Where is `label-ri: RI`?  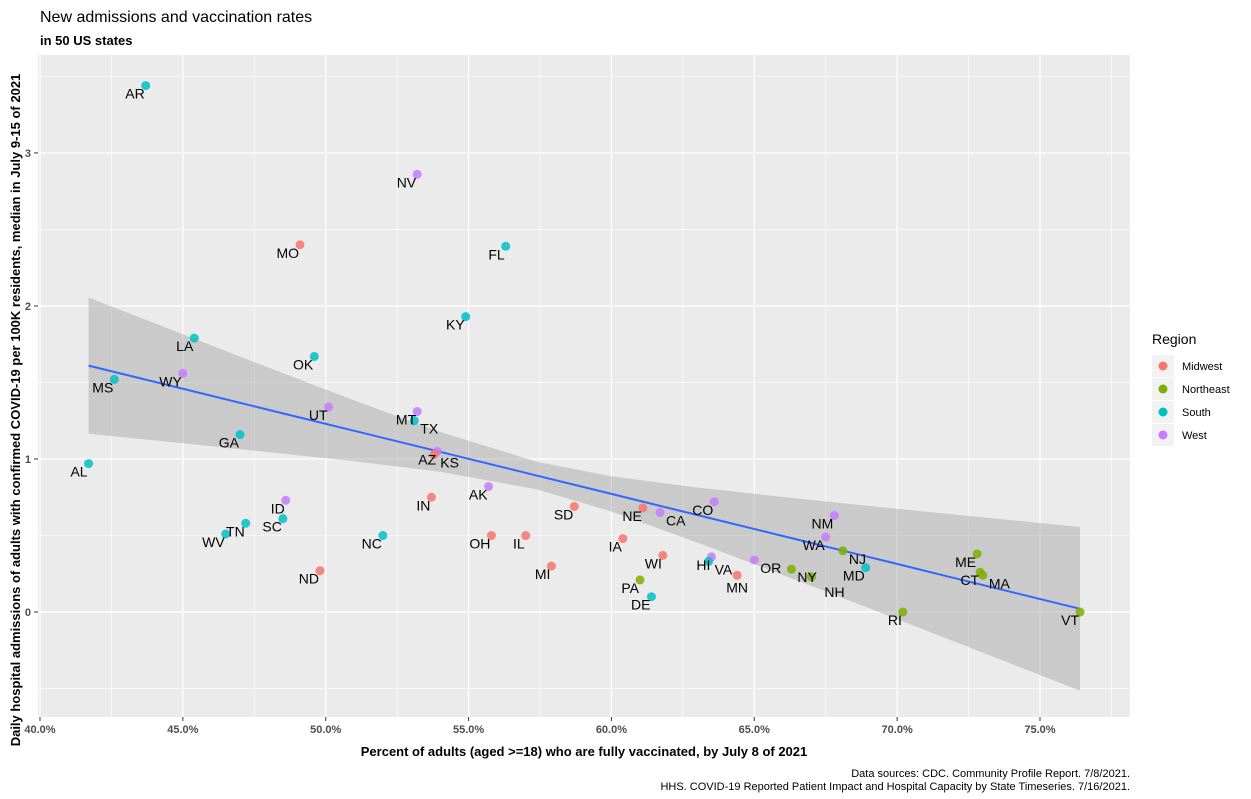
label-ri: RI is located at coordinates (895, 620).